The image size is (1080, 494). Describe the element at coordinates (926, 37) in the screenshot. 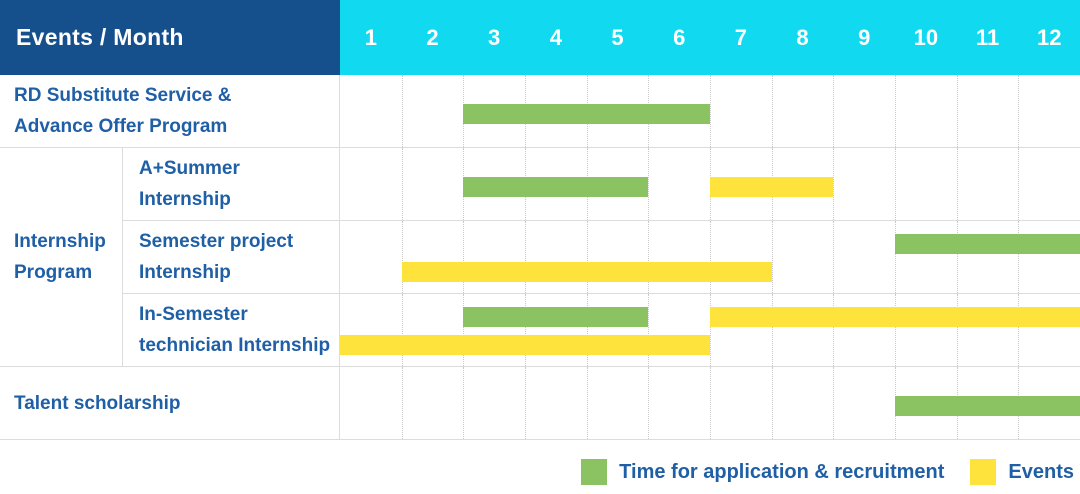

I see `month-header-cell: 10` at that location.